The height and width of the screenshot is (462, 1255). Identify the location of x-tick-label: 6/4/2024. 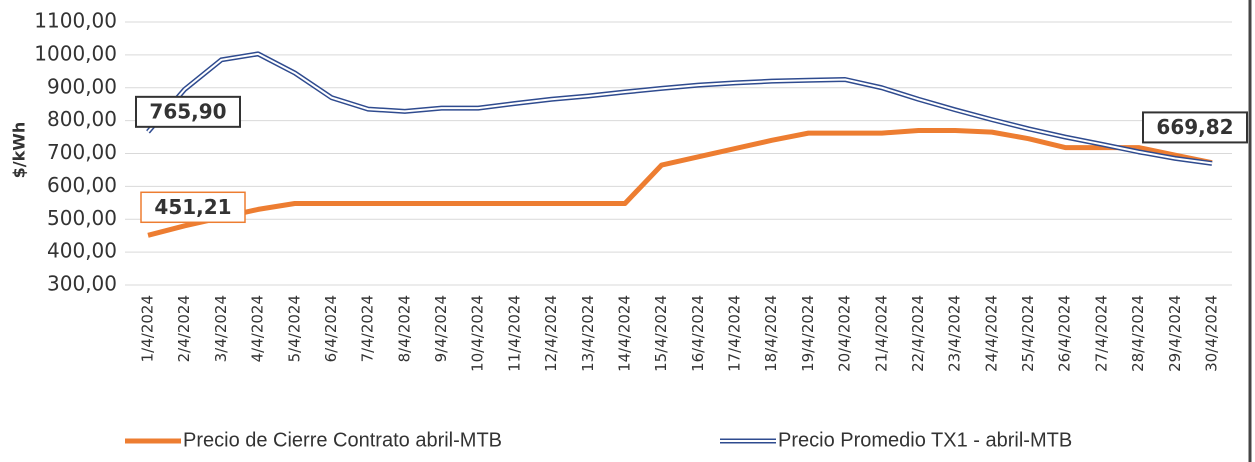
(331, 328).